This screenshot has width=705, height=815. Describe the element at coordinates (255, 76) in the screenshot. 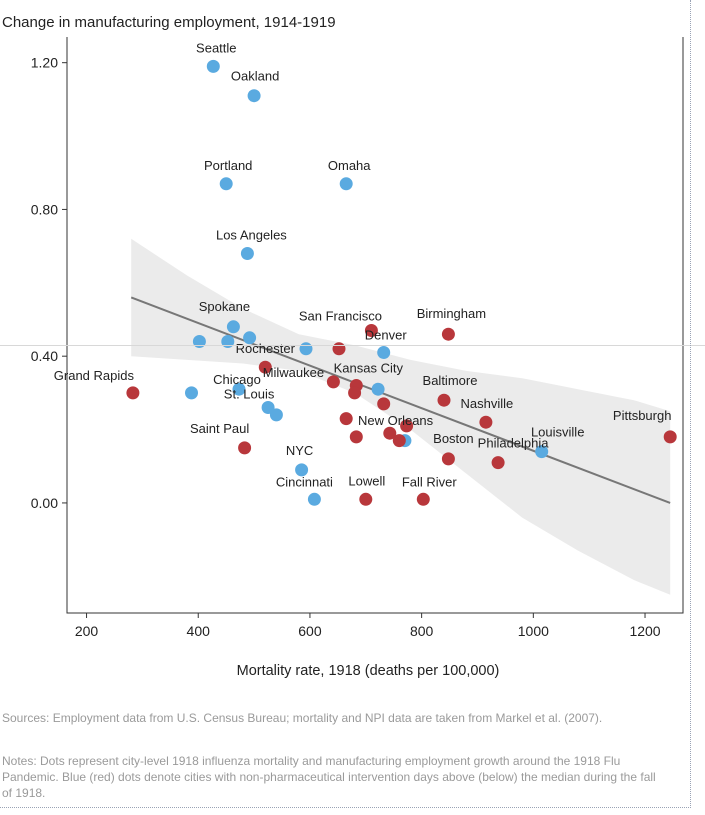

I see `point-label: Oakland` at that location.